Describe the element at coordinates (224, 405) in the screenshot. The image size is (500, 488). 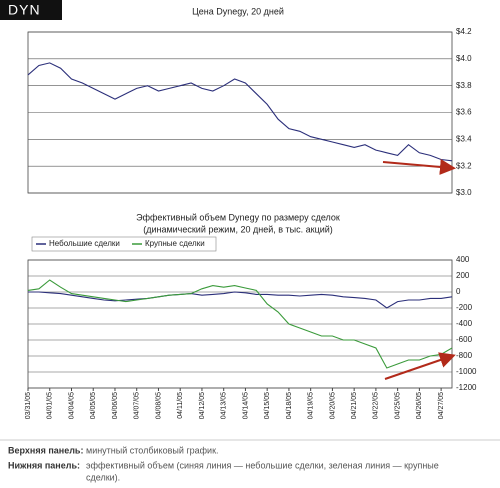
I see `x-tick-label: 04/13/05` at that location.